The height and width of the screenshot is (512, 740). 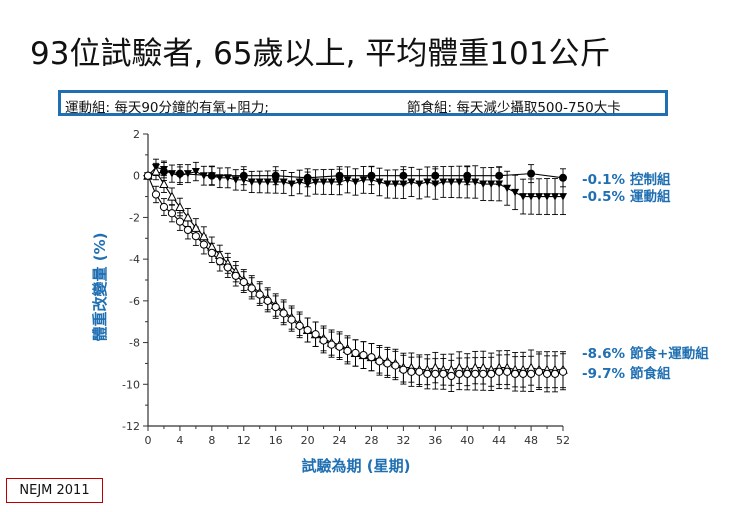 What do you see at coordinates (645, 276) in the screenshot?
I see `end-labels: -0.1% 控制組-0.5% 運動組 -8.6% 節食+運動組-9.7% 節食組` at bounding box center [645, 276].